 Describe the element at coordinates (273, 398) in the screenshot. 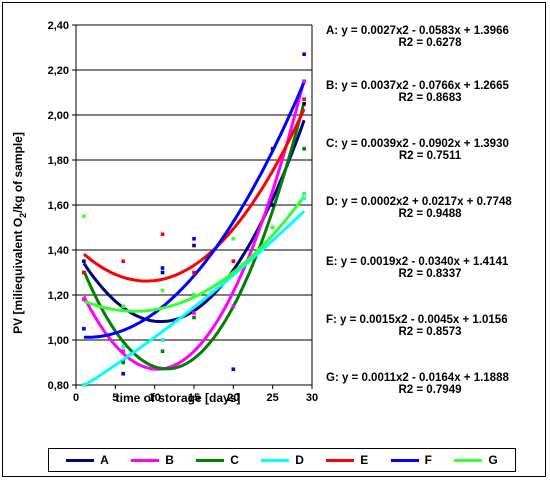

I see `x-tick-label: 25` at that location.